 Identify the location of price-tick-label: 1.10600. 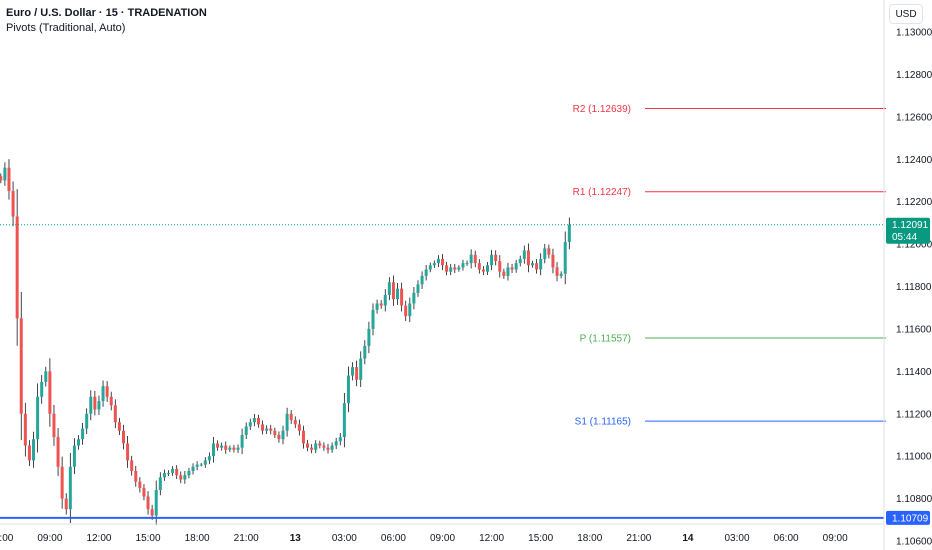
(914, 542).